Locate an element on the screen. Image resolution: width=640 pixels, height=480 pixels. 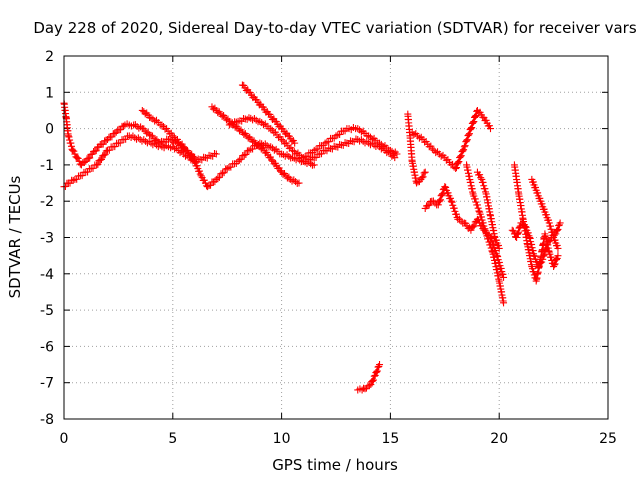
y-tick-label: -3 is located at coordinates (47, 239).